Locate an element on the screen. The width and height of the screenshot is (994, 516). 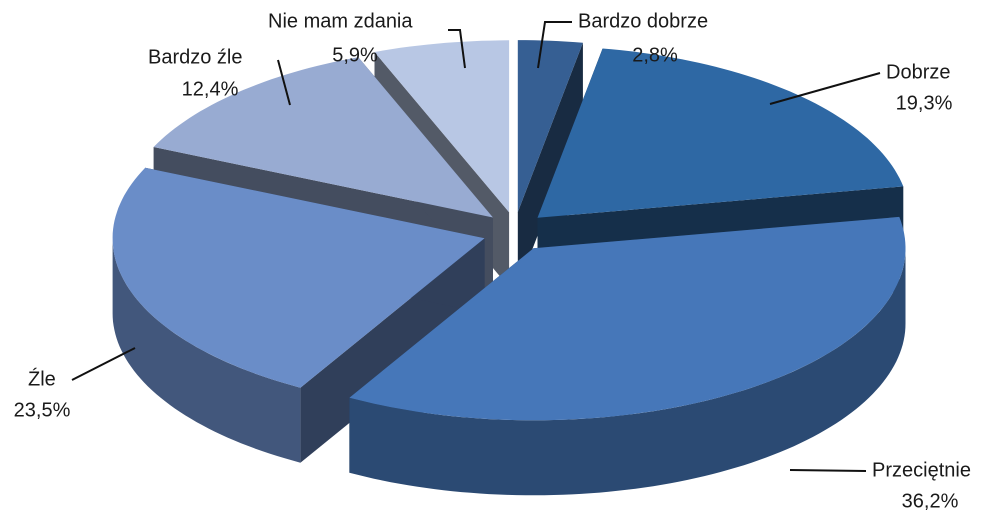
slice-label: Bardzo źle is located at coordinates (195, 57).